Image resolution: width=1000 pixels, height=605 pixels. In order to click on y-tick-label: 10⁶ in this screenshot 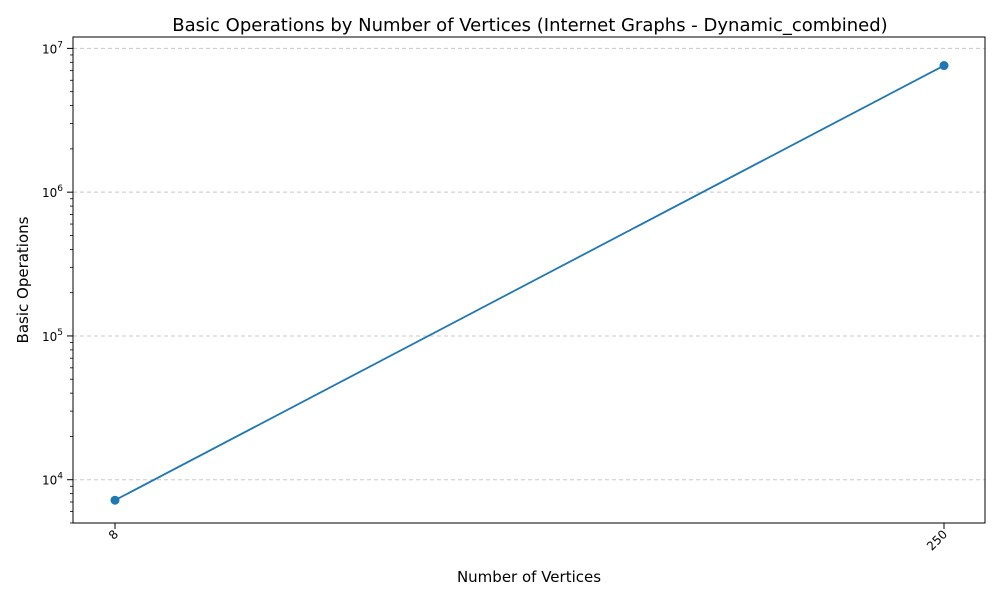, I will do `click(52, 192)`.